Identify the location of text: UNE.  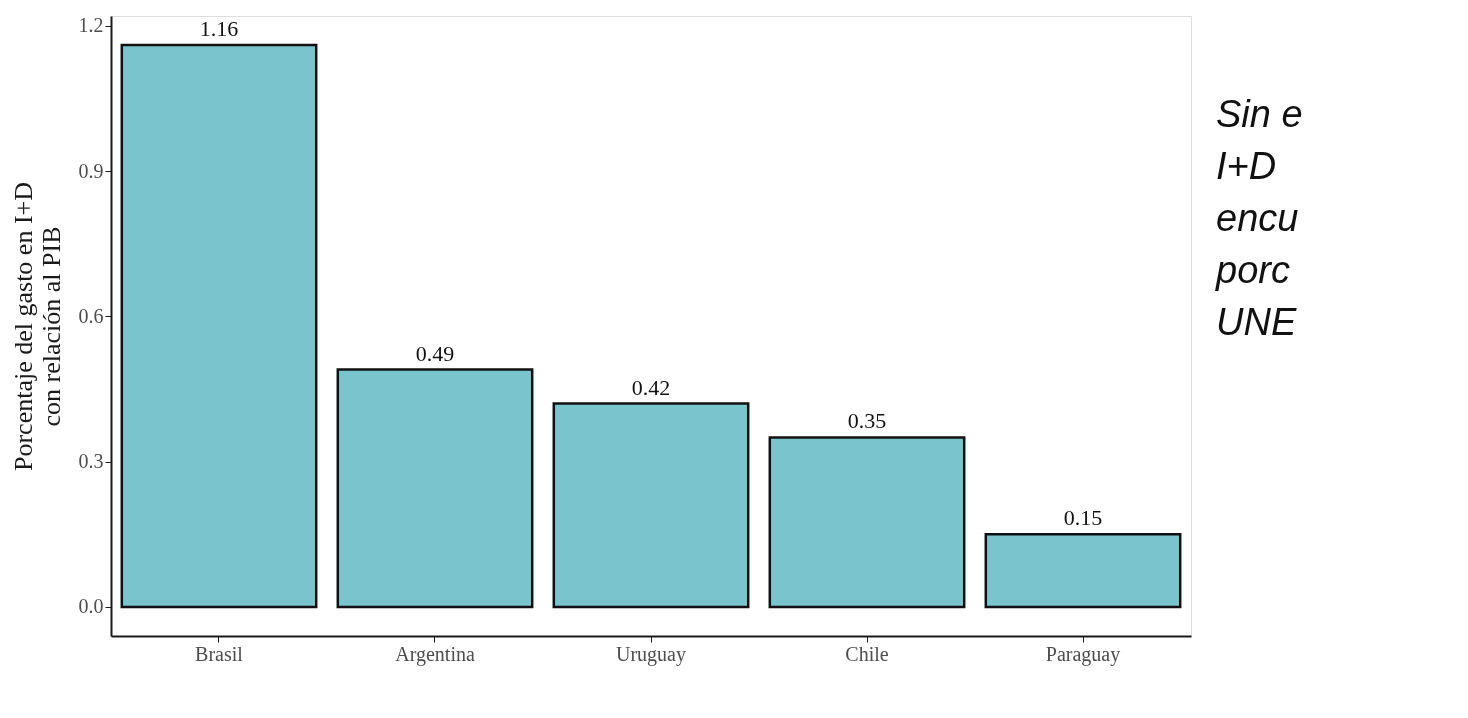
(1256, 322).